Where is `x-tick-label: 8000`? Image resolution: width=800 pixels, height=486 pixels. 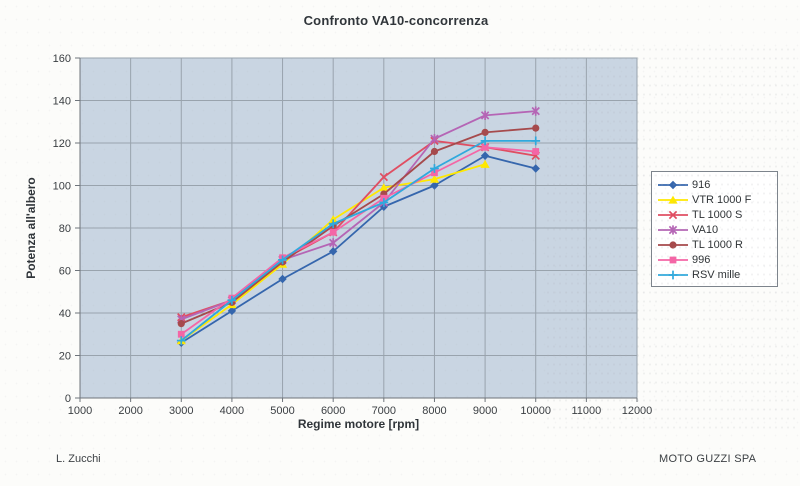
x-tick-label: 8000 is located at coordinates (434, 411).